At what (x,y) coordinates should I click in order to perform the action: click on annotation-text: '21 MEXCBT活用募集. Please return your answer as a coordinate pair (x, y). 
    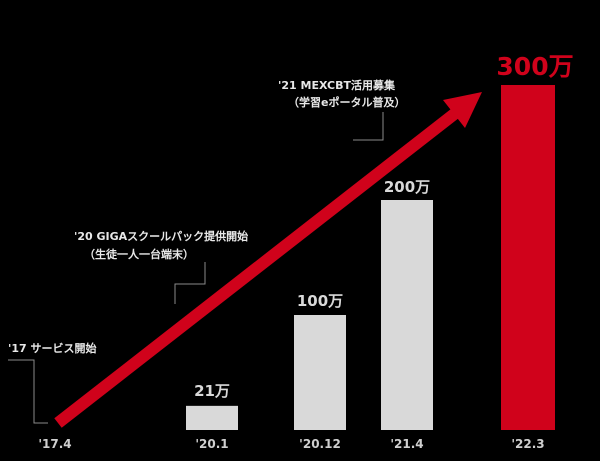
    Looking at the image, I should click on (337, 85).